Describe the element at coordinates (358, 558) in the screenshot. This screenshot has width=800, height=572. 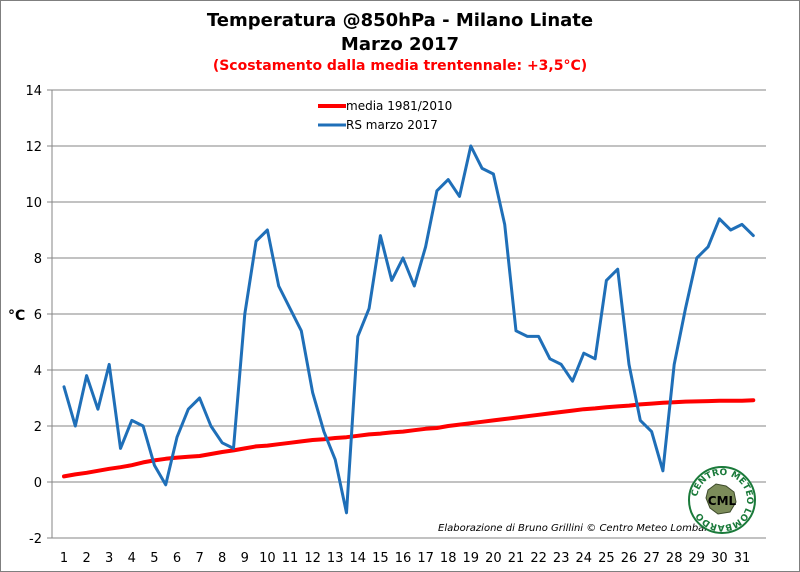
I see `x-tick-label: 14` at that location.